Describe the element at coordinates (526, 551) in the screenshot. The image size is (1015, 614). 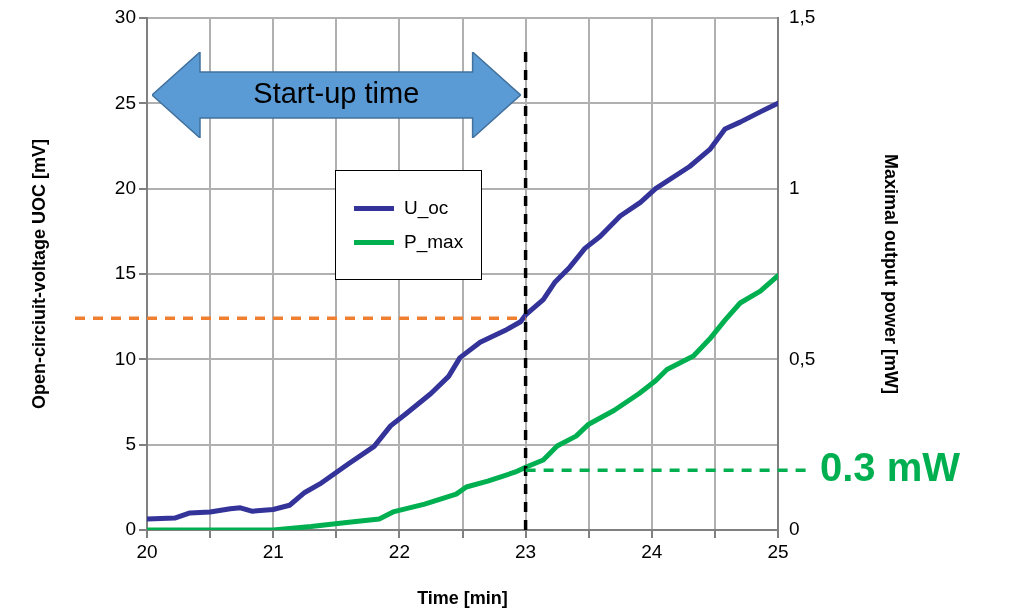
I see `x-tick-label: 23` at that location.